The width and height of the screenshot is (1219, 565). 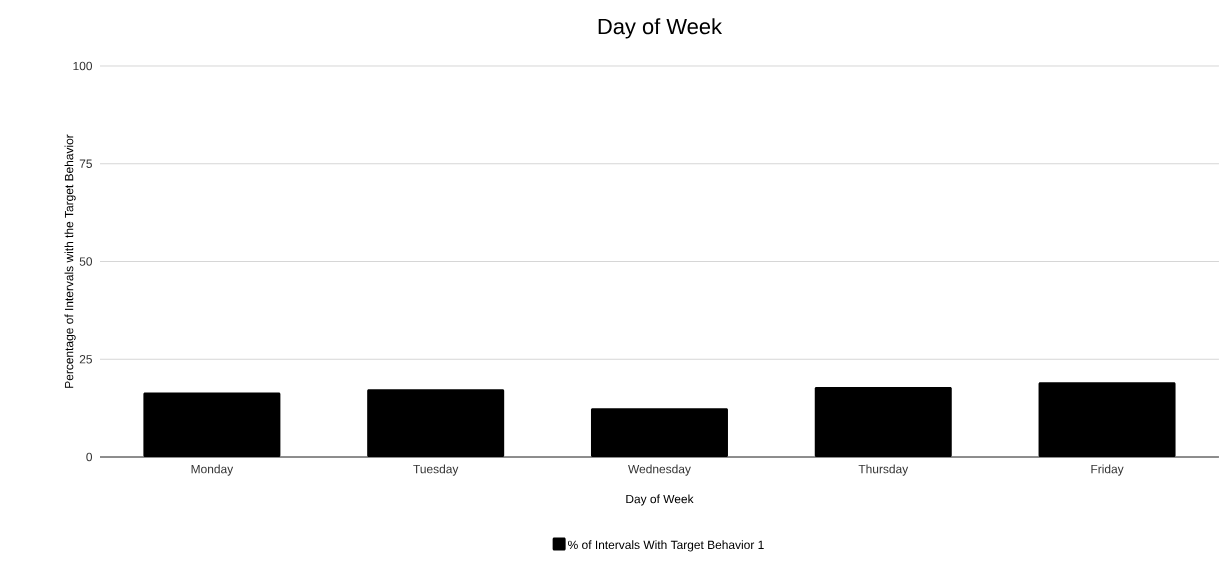 I want to click on x-axis-title: Day of Week, so click(x=660, y=500).